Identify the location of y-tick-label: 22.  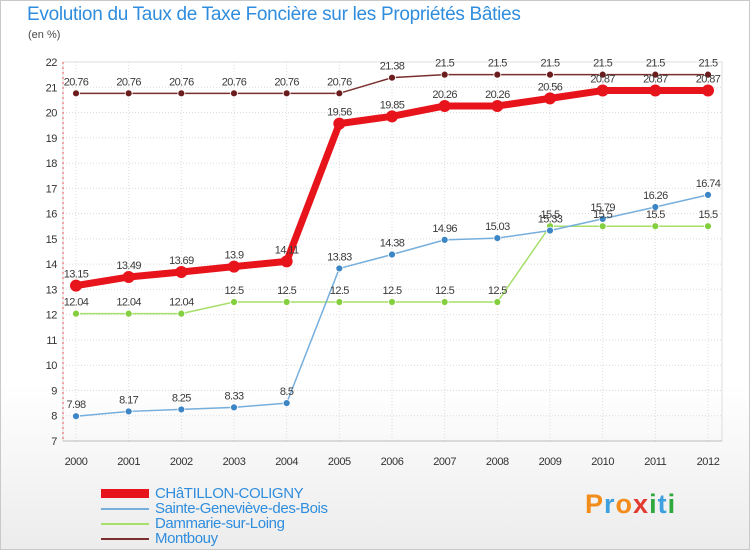
(52, 63).